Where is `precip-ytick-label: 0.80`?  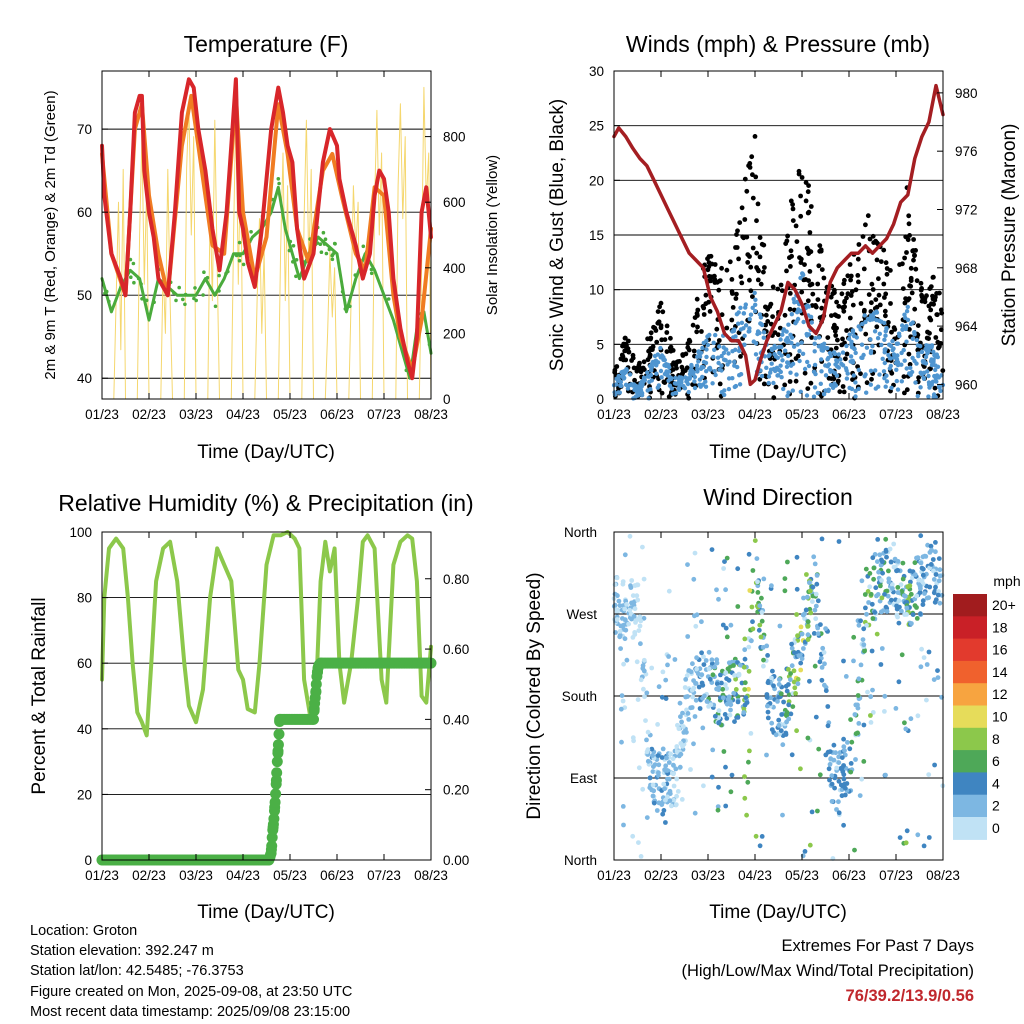 precip-ytick-label: 0.80 is located at coordinates (456, 579).